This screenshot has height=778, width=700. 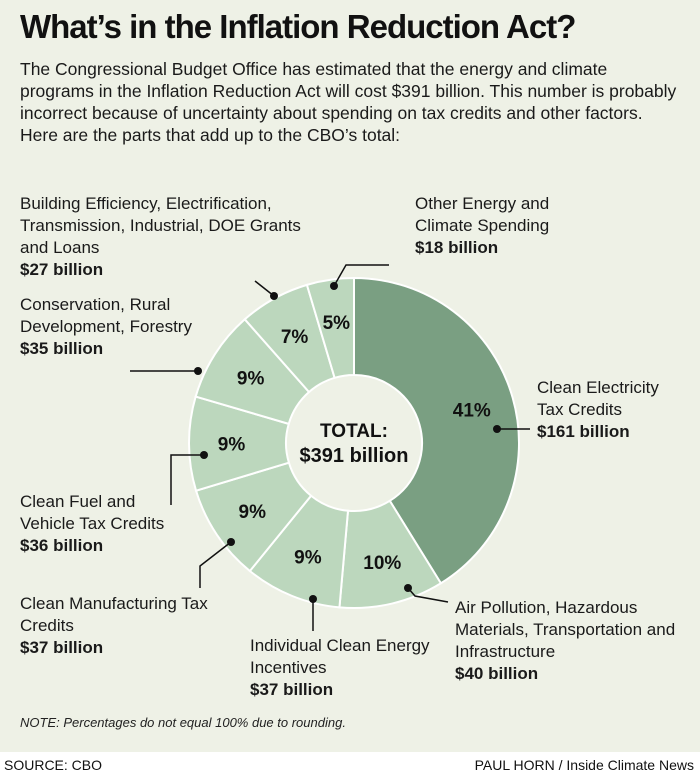 What do you see at coordinates (497, 673) in the screenshot?
I see `category-value: $40 billion` at bounding box center [497, 673].